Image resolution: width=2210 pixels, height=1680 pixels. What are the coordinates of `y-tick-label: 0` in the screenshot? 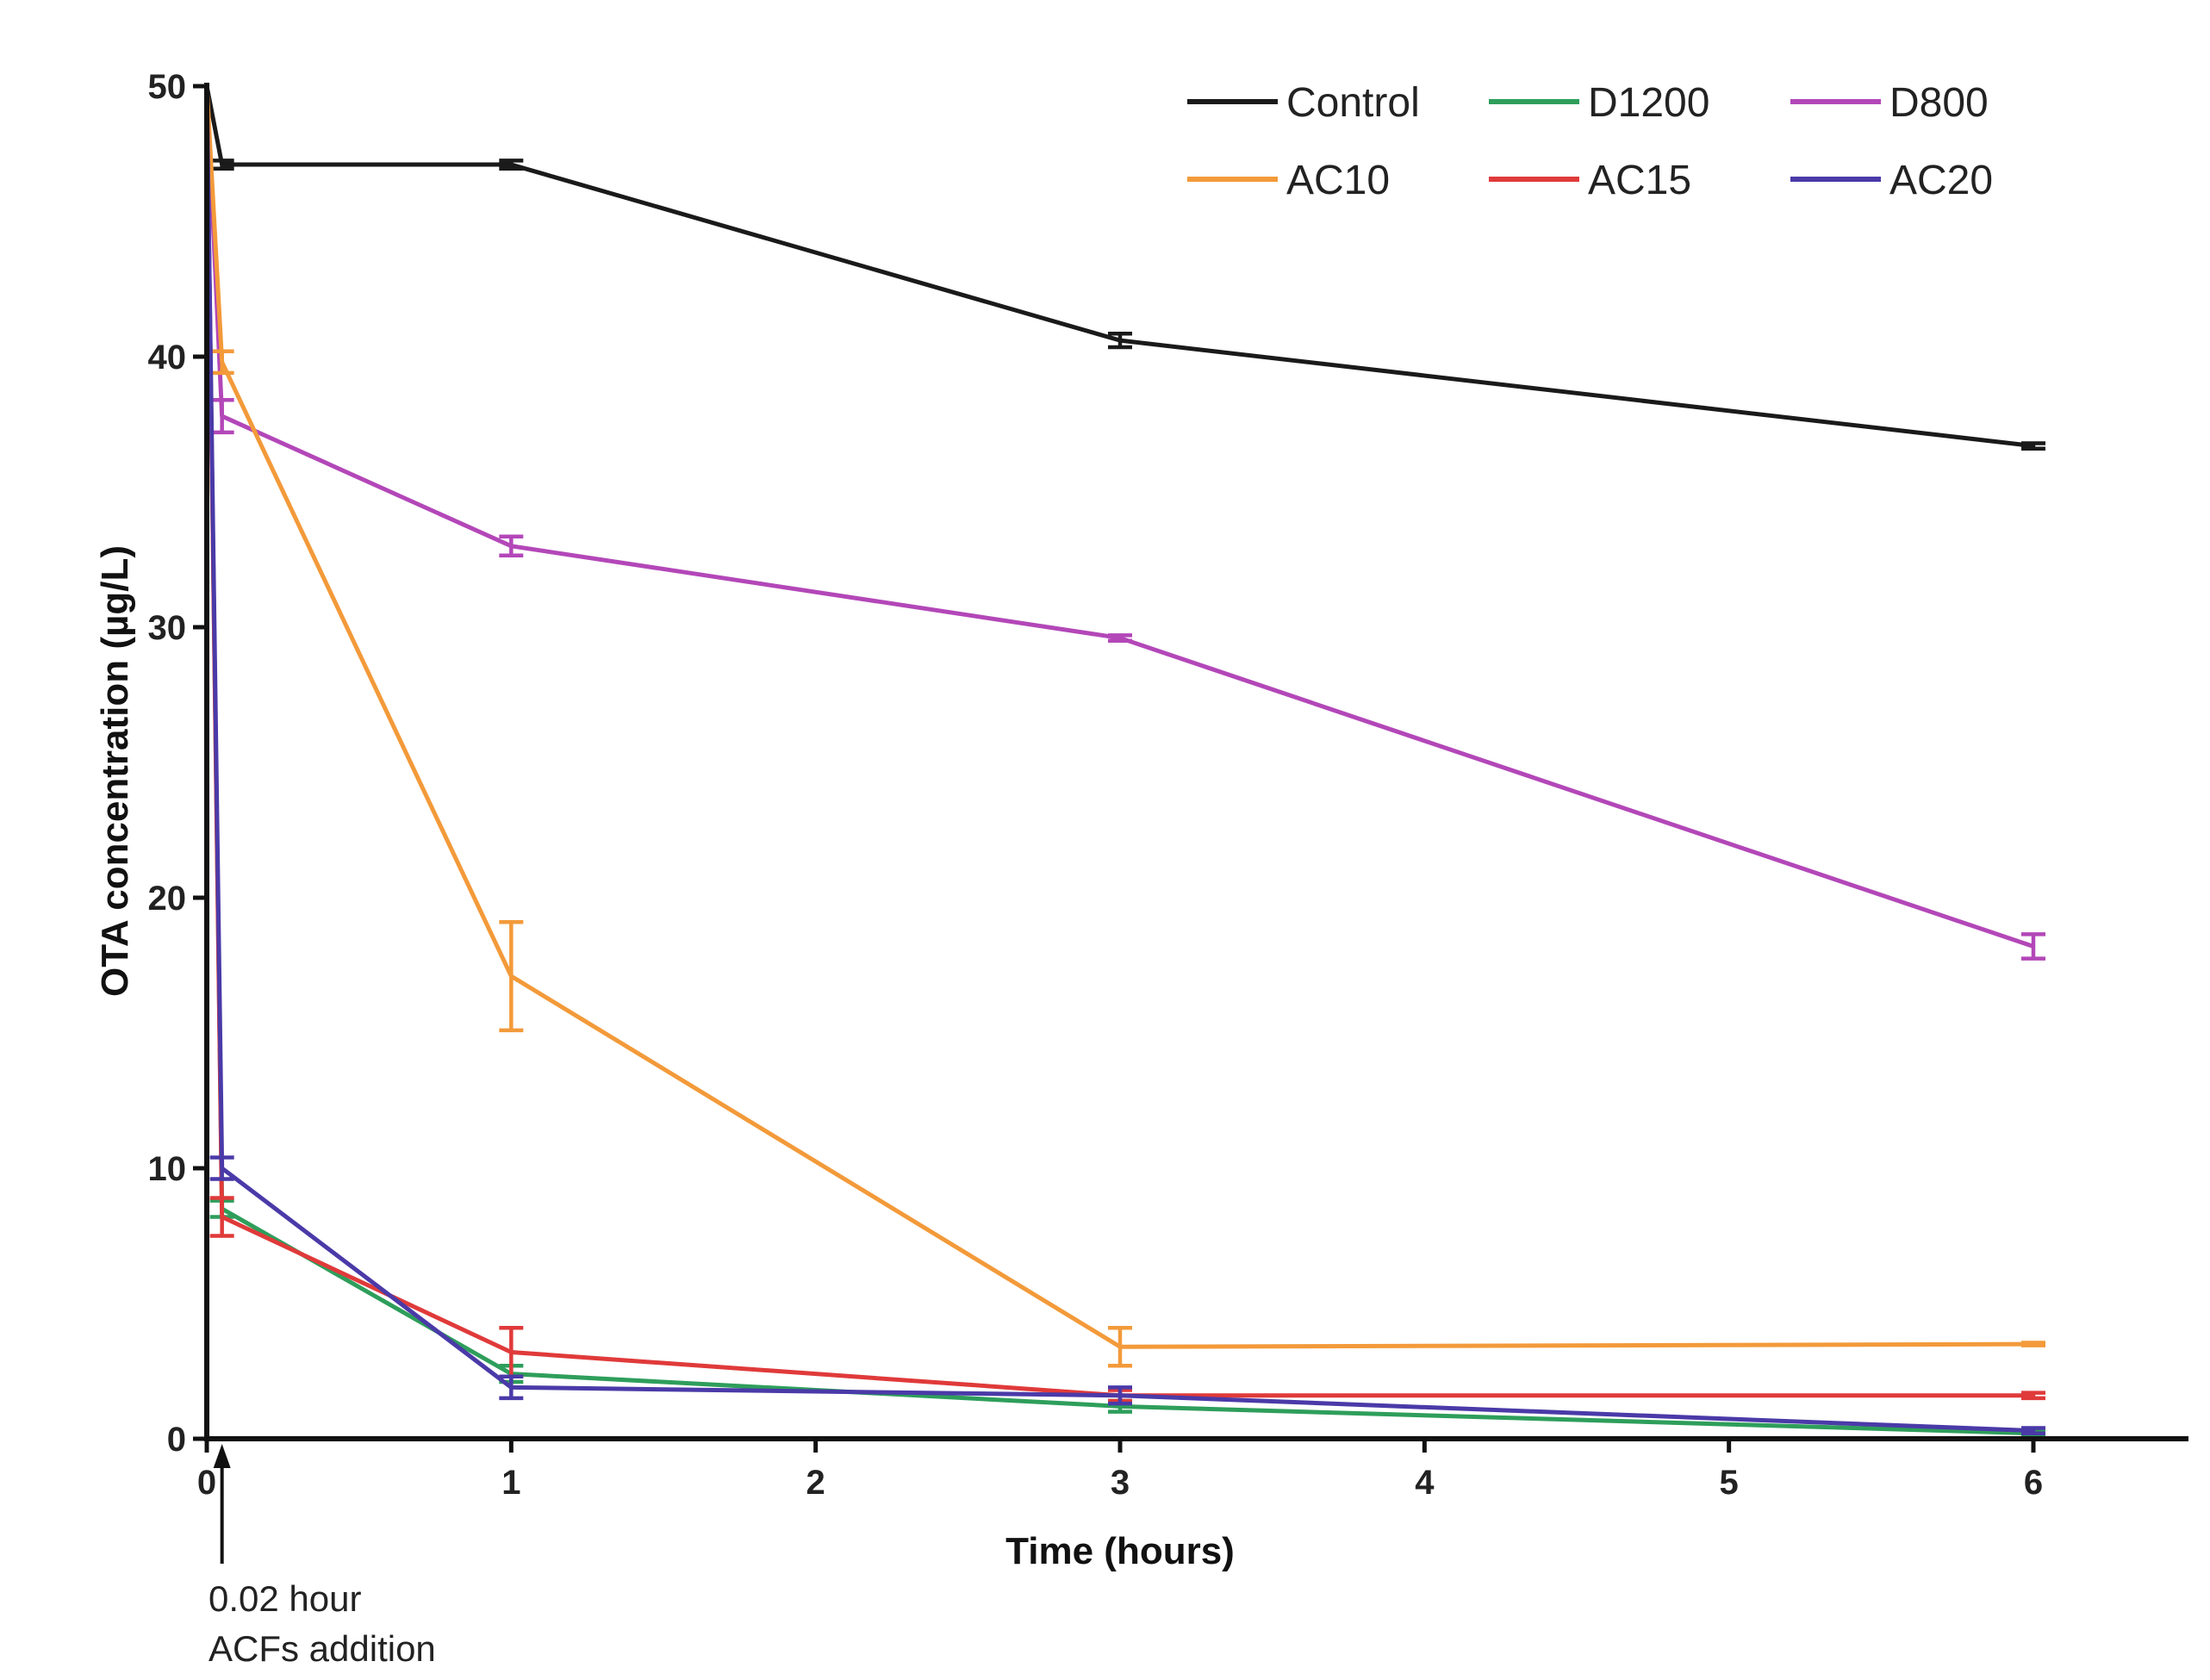 It's located at (177, 1440).